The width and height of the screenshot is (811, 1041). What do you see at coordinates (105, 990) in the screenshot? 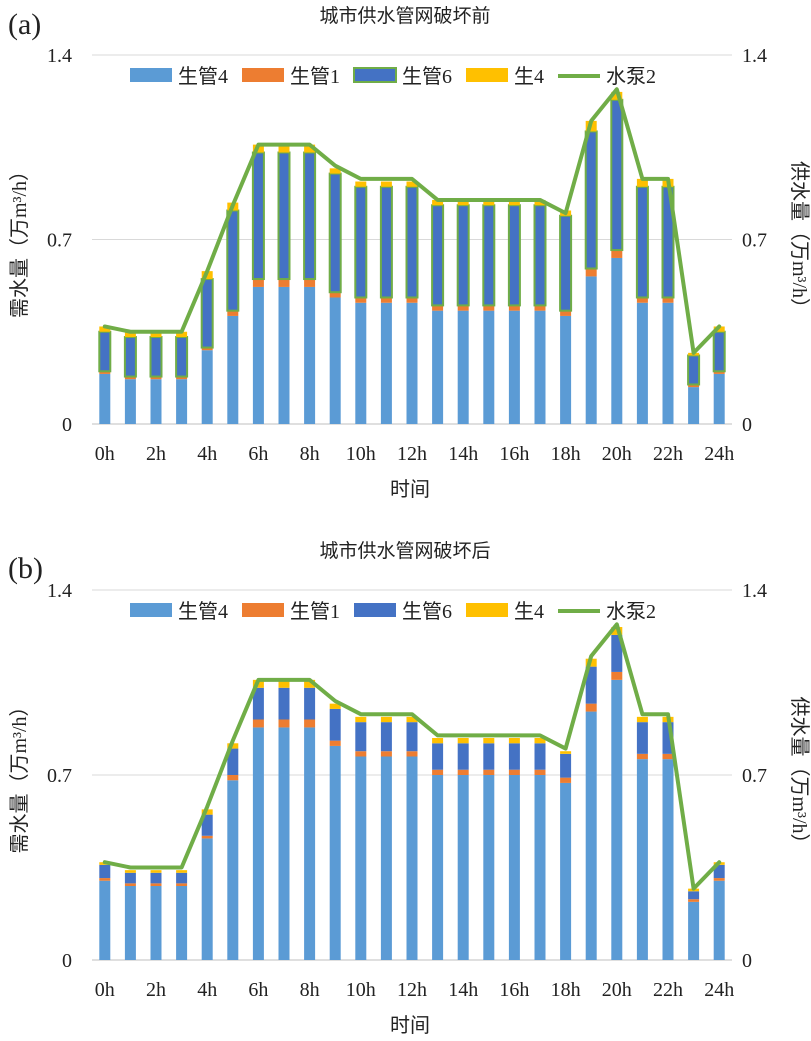
I see `x-tick-label: 0h` at bounding box center [105, 990].